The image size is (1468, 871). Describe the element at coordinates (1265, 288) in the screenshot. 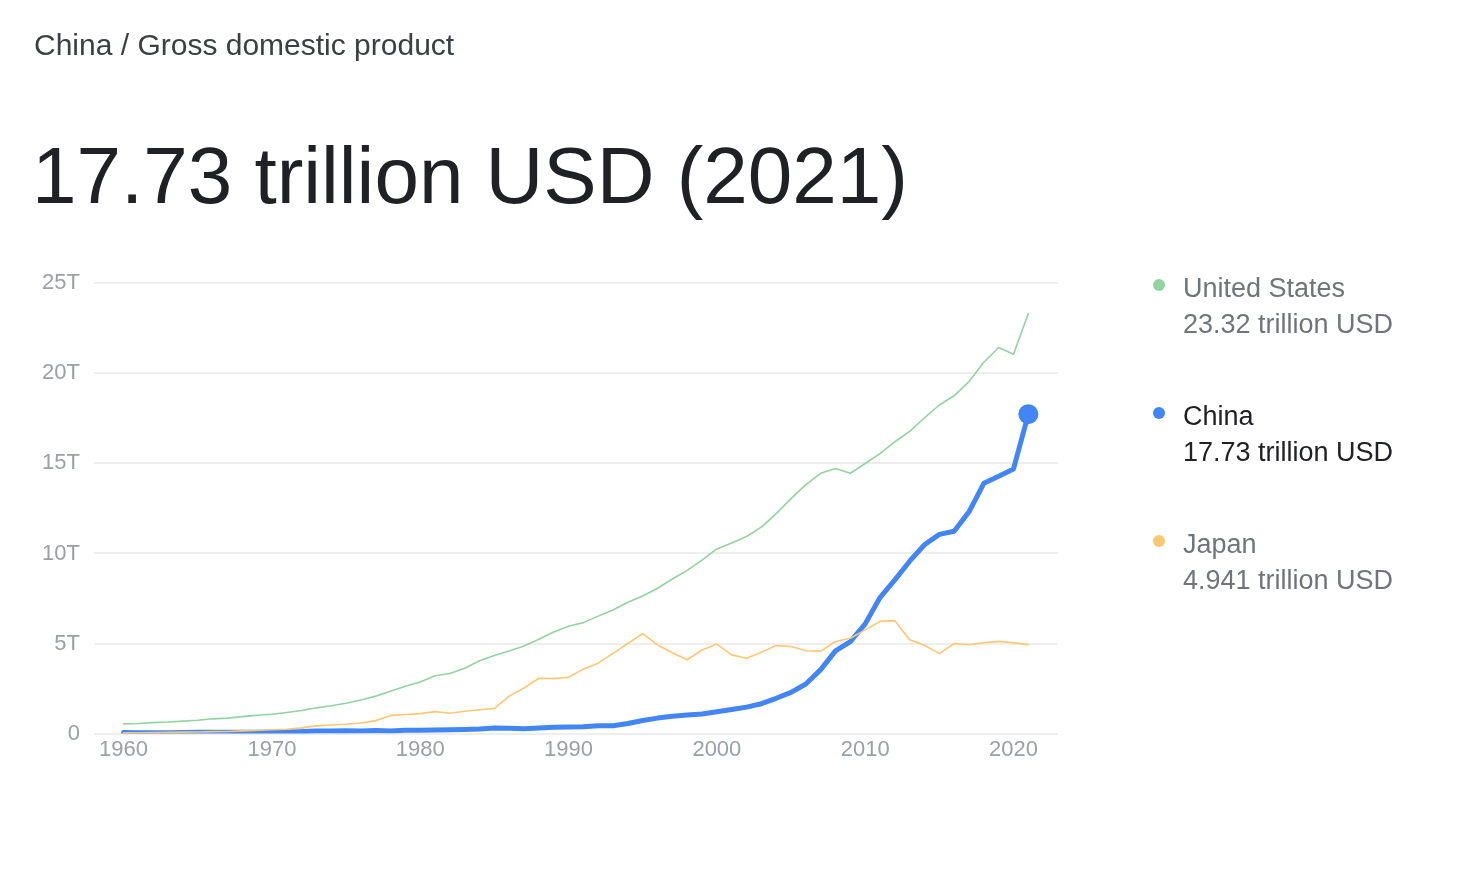

I see `legend-label: United States` at that location.